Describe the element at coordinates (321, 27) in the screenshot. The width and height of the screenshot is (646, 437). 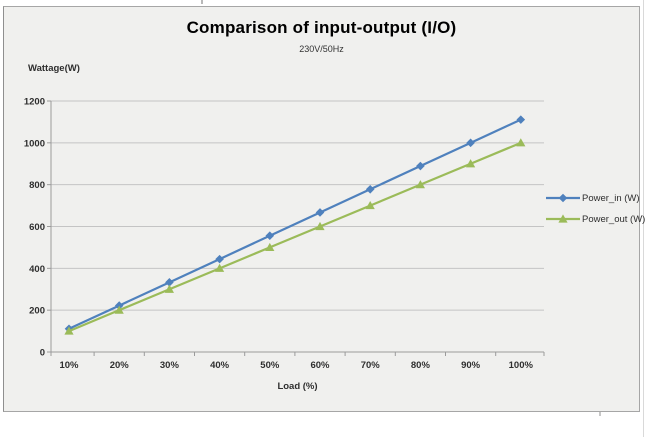
I see `chart-title: Comparison of input-output (I/O)` at that location.